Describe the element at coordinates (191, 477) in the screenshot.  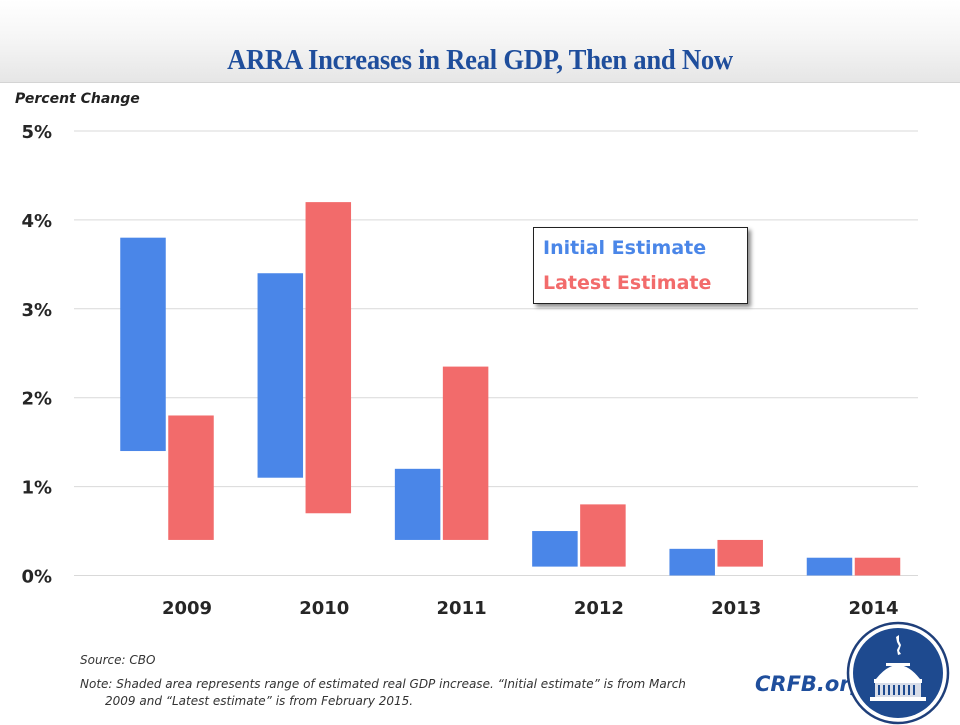
I see `bar-latest-estimate-2009` at that location.